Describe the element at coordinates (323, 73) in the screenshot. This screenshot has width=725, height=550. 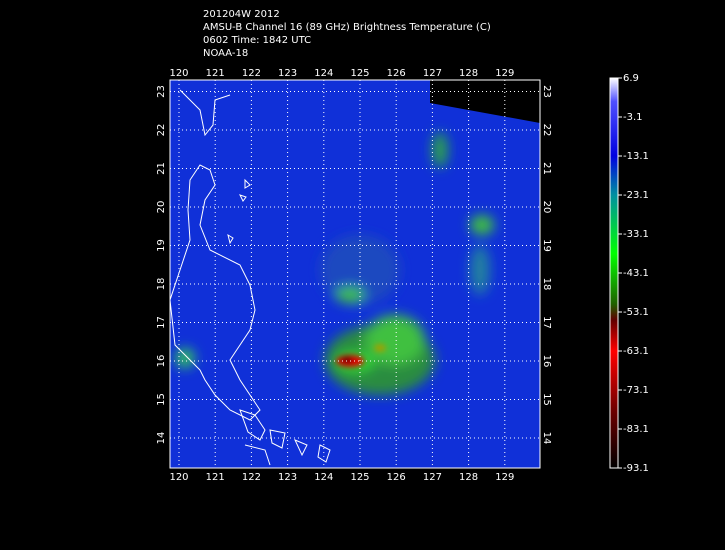
I see `lon-label-top: 124` at that location.